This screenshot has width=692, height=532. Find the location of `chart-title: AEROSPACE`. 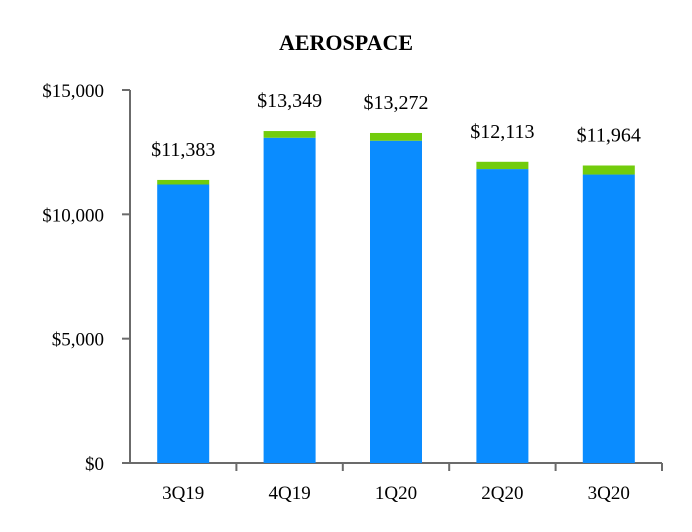

chart-title: AEROSPACE is located at coordinates (346, 42).